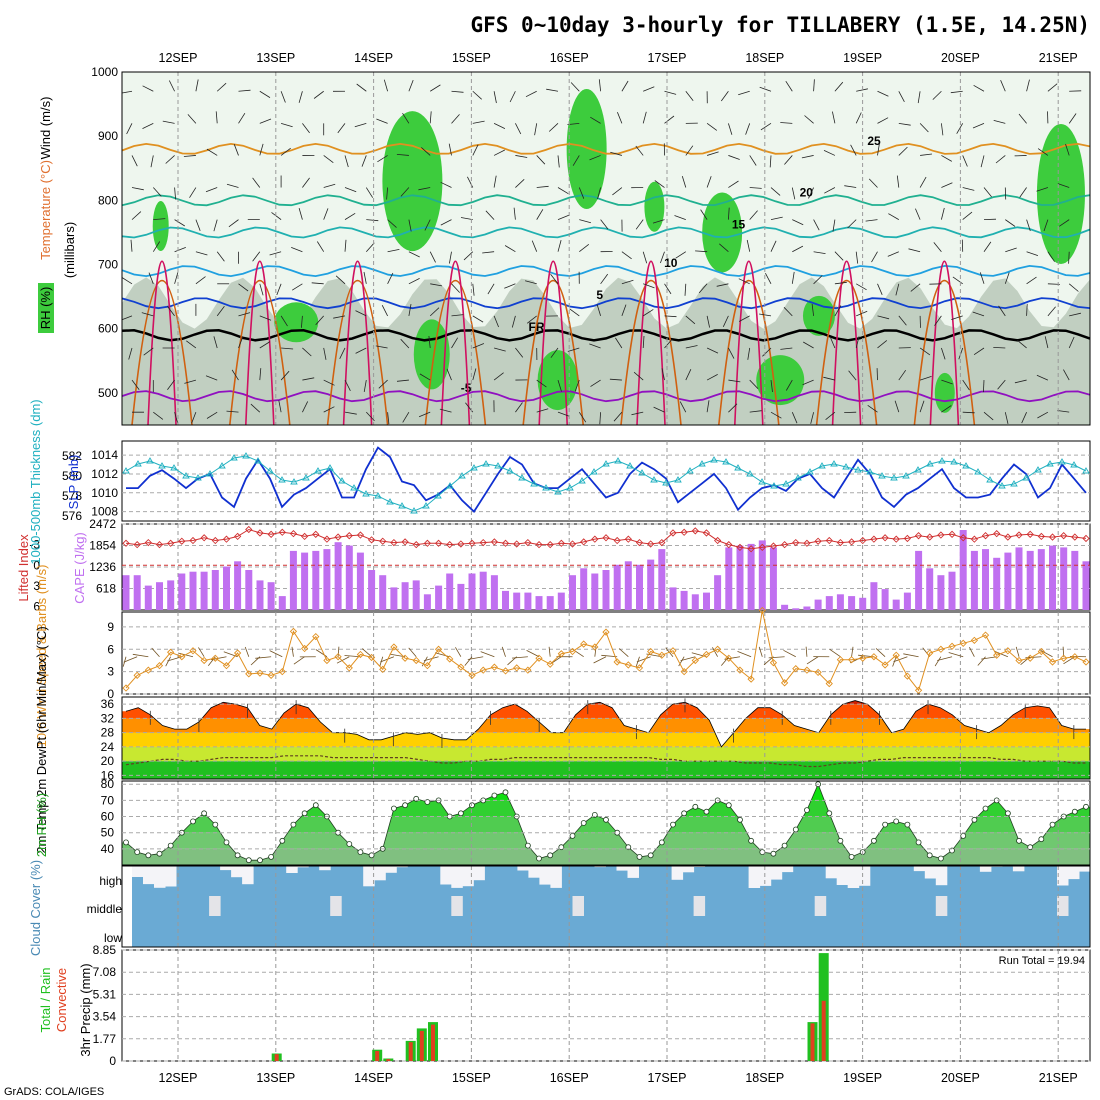 This screenshot has width=1100, height=1100. I want to click on tick-label: low, so click(113, 938).